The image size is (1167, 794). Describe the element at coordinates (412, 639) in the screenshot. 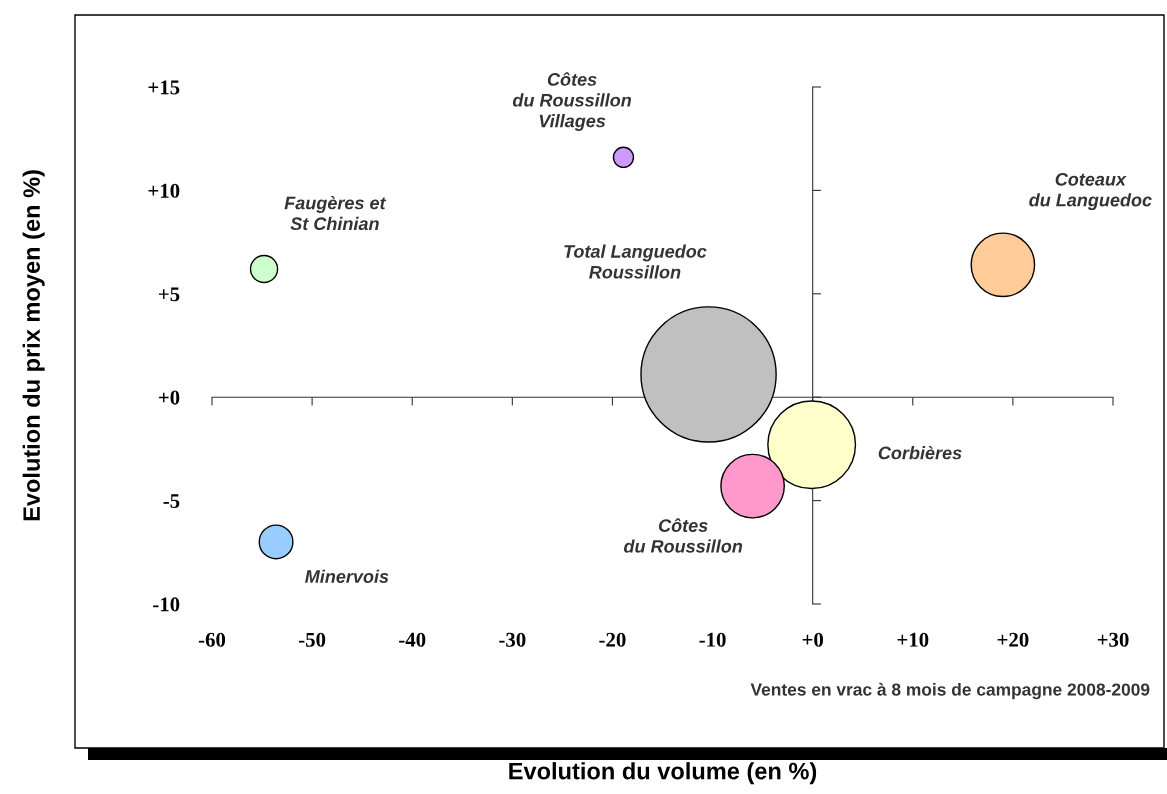

I see `x-tick-label: -40` at that location.